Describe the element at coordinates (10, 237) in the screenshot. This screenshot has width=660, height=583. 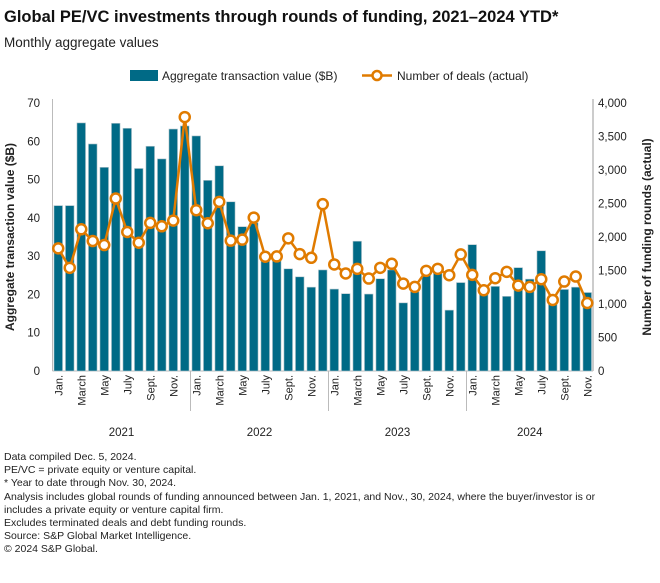
I see `left-axis-title: Aggregate transaction value ($B)` at that location.